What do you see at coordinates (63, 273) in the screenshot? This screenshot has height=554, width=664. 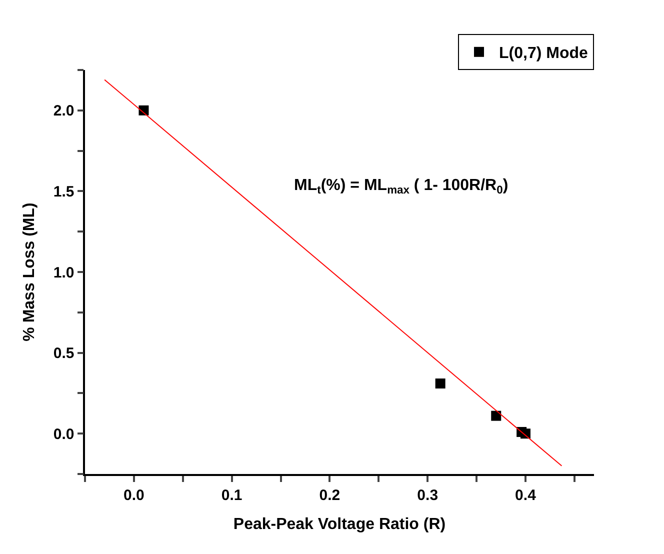 I see `y-tick-label: 1.0` at bounding box center [63, 273].